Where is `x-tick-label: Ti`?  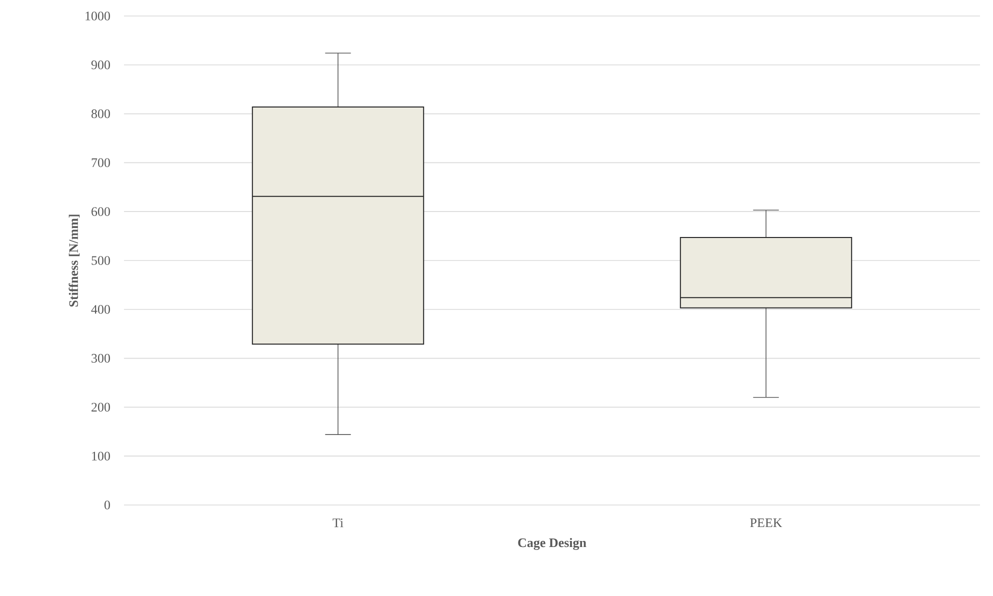
x-tick-label: Ti is located at coordinates (338, 523).